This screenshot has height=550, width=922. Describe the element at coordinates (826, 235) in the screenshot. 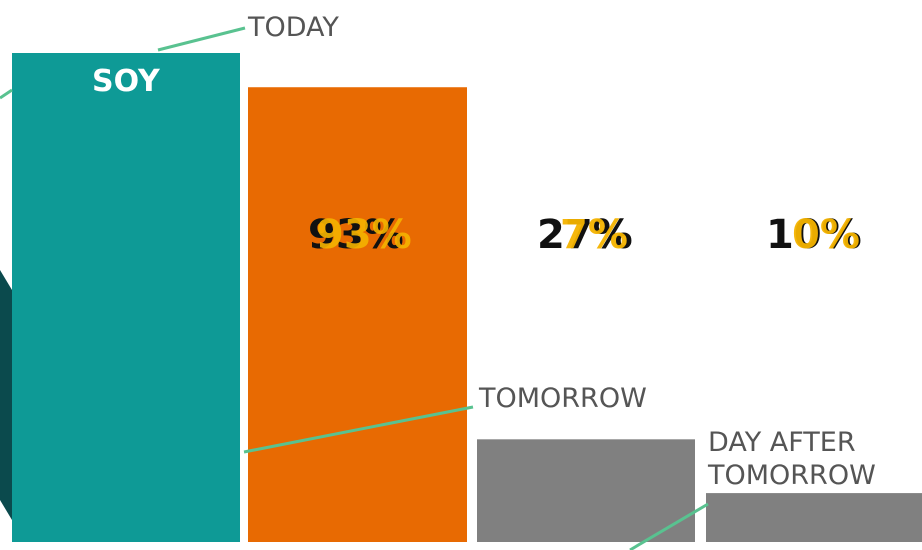

I see `percent-label-dayafter-gold: 0%` at that location.